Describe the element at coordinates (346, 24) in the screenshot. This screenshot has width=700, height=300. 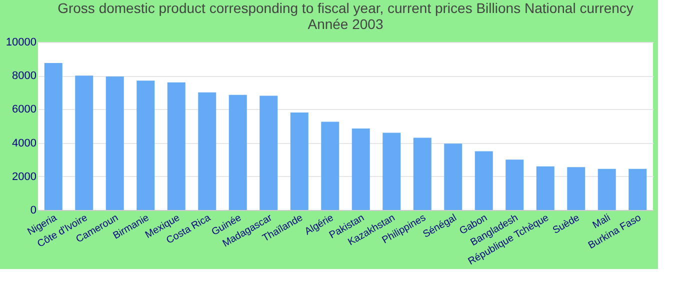
I see `text: Année 2003` at that location.